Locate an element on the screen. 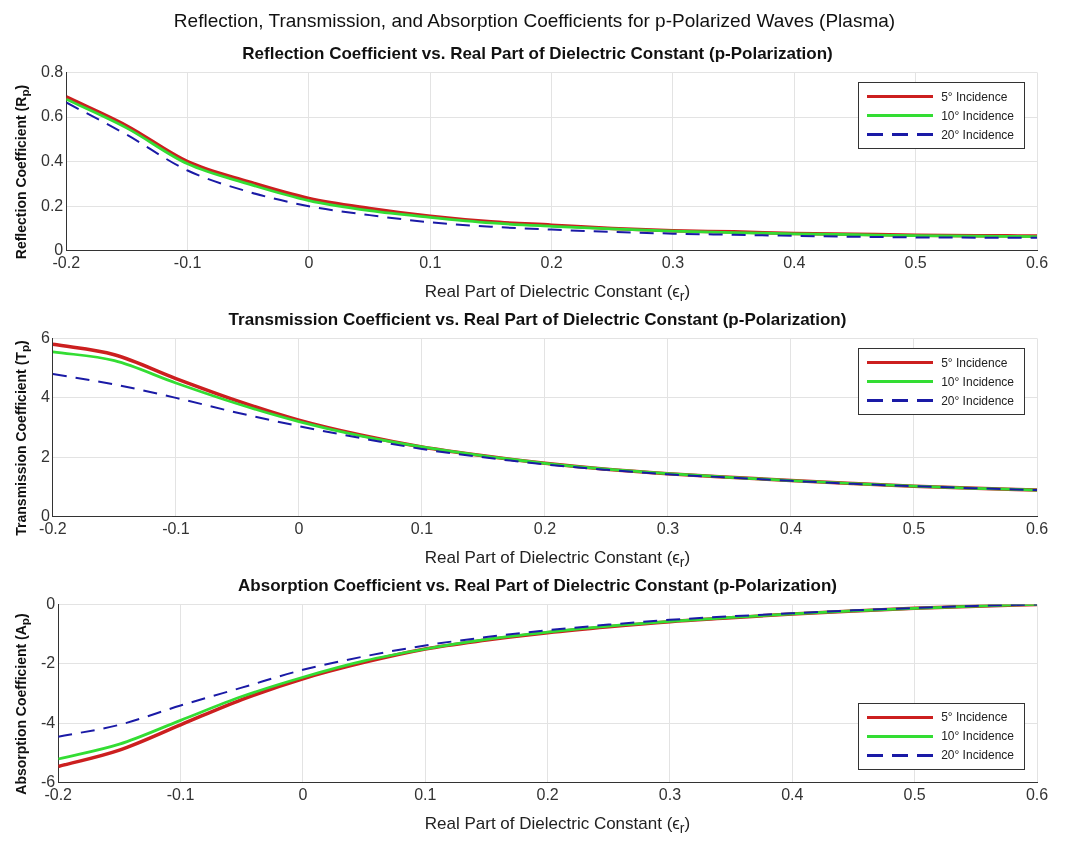 The width and height of the screenshot is (1069, 857). y-tick-label: -4 is located at coordinates (48, 722).